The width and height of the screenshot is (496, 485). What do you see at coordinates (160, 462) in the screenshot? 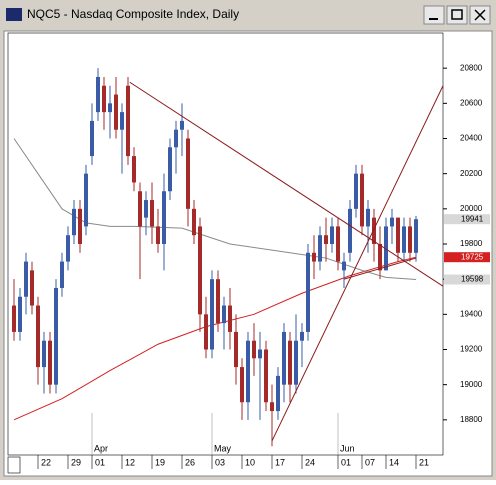
I see `x-tick-label: 19` at bounding box center [160, 462].